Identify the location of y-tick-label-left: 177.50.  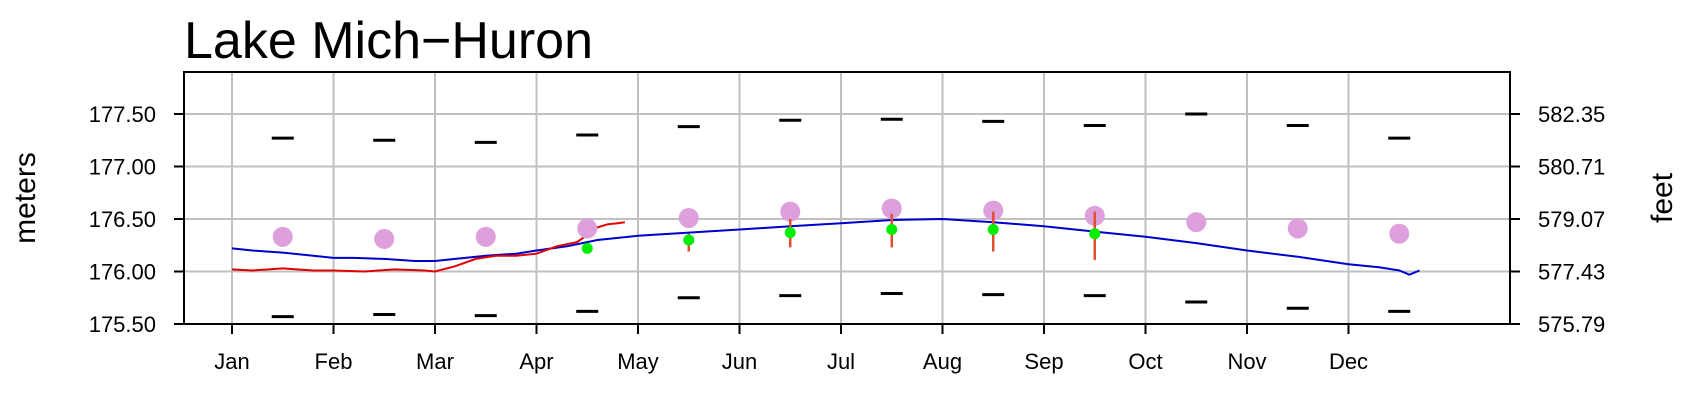
(122, 114).